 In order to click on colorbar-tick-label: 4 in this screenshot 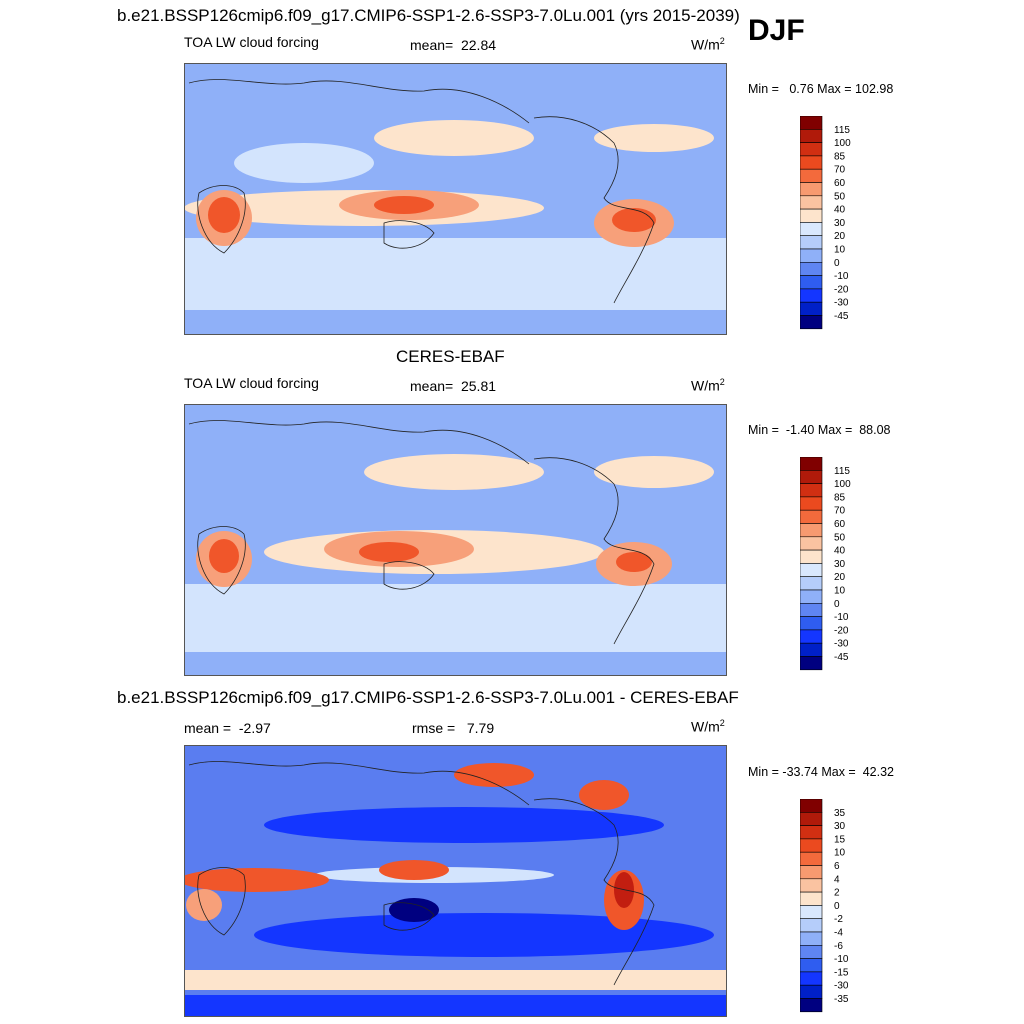, I will do `click(837, 879)`.